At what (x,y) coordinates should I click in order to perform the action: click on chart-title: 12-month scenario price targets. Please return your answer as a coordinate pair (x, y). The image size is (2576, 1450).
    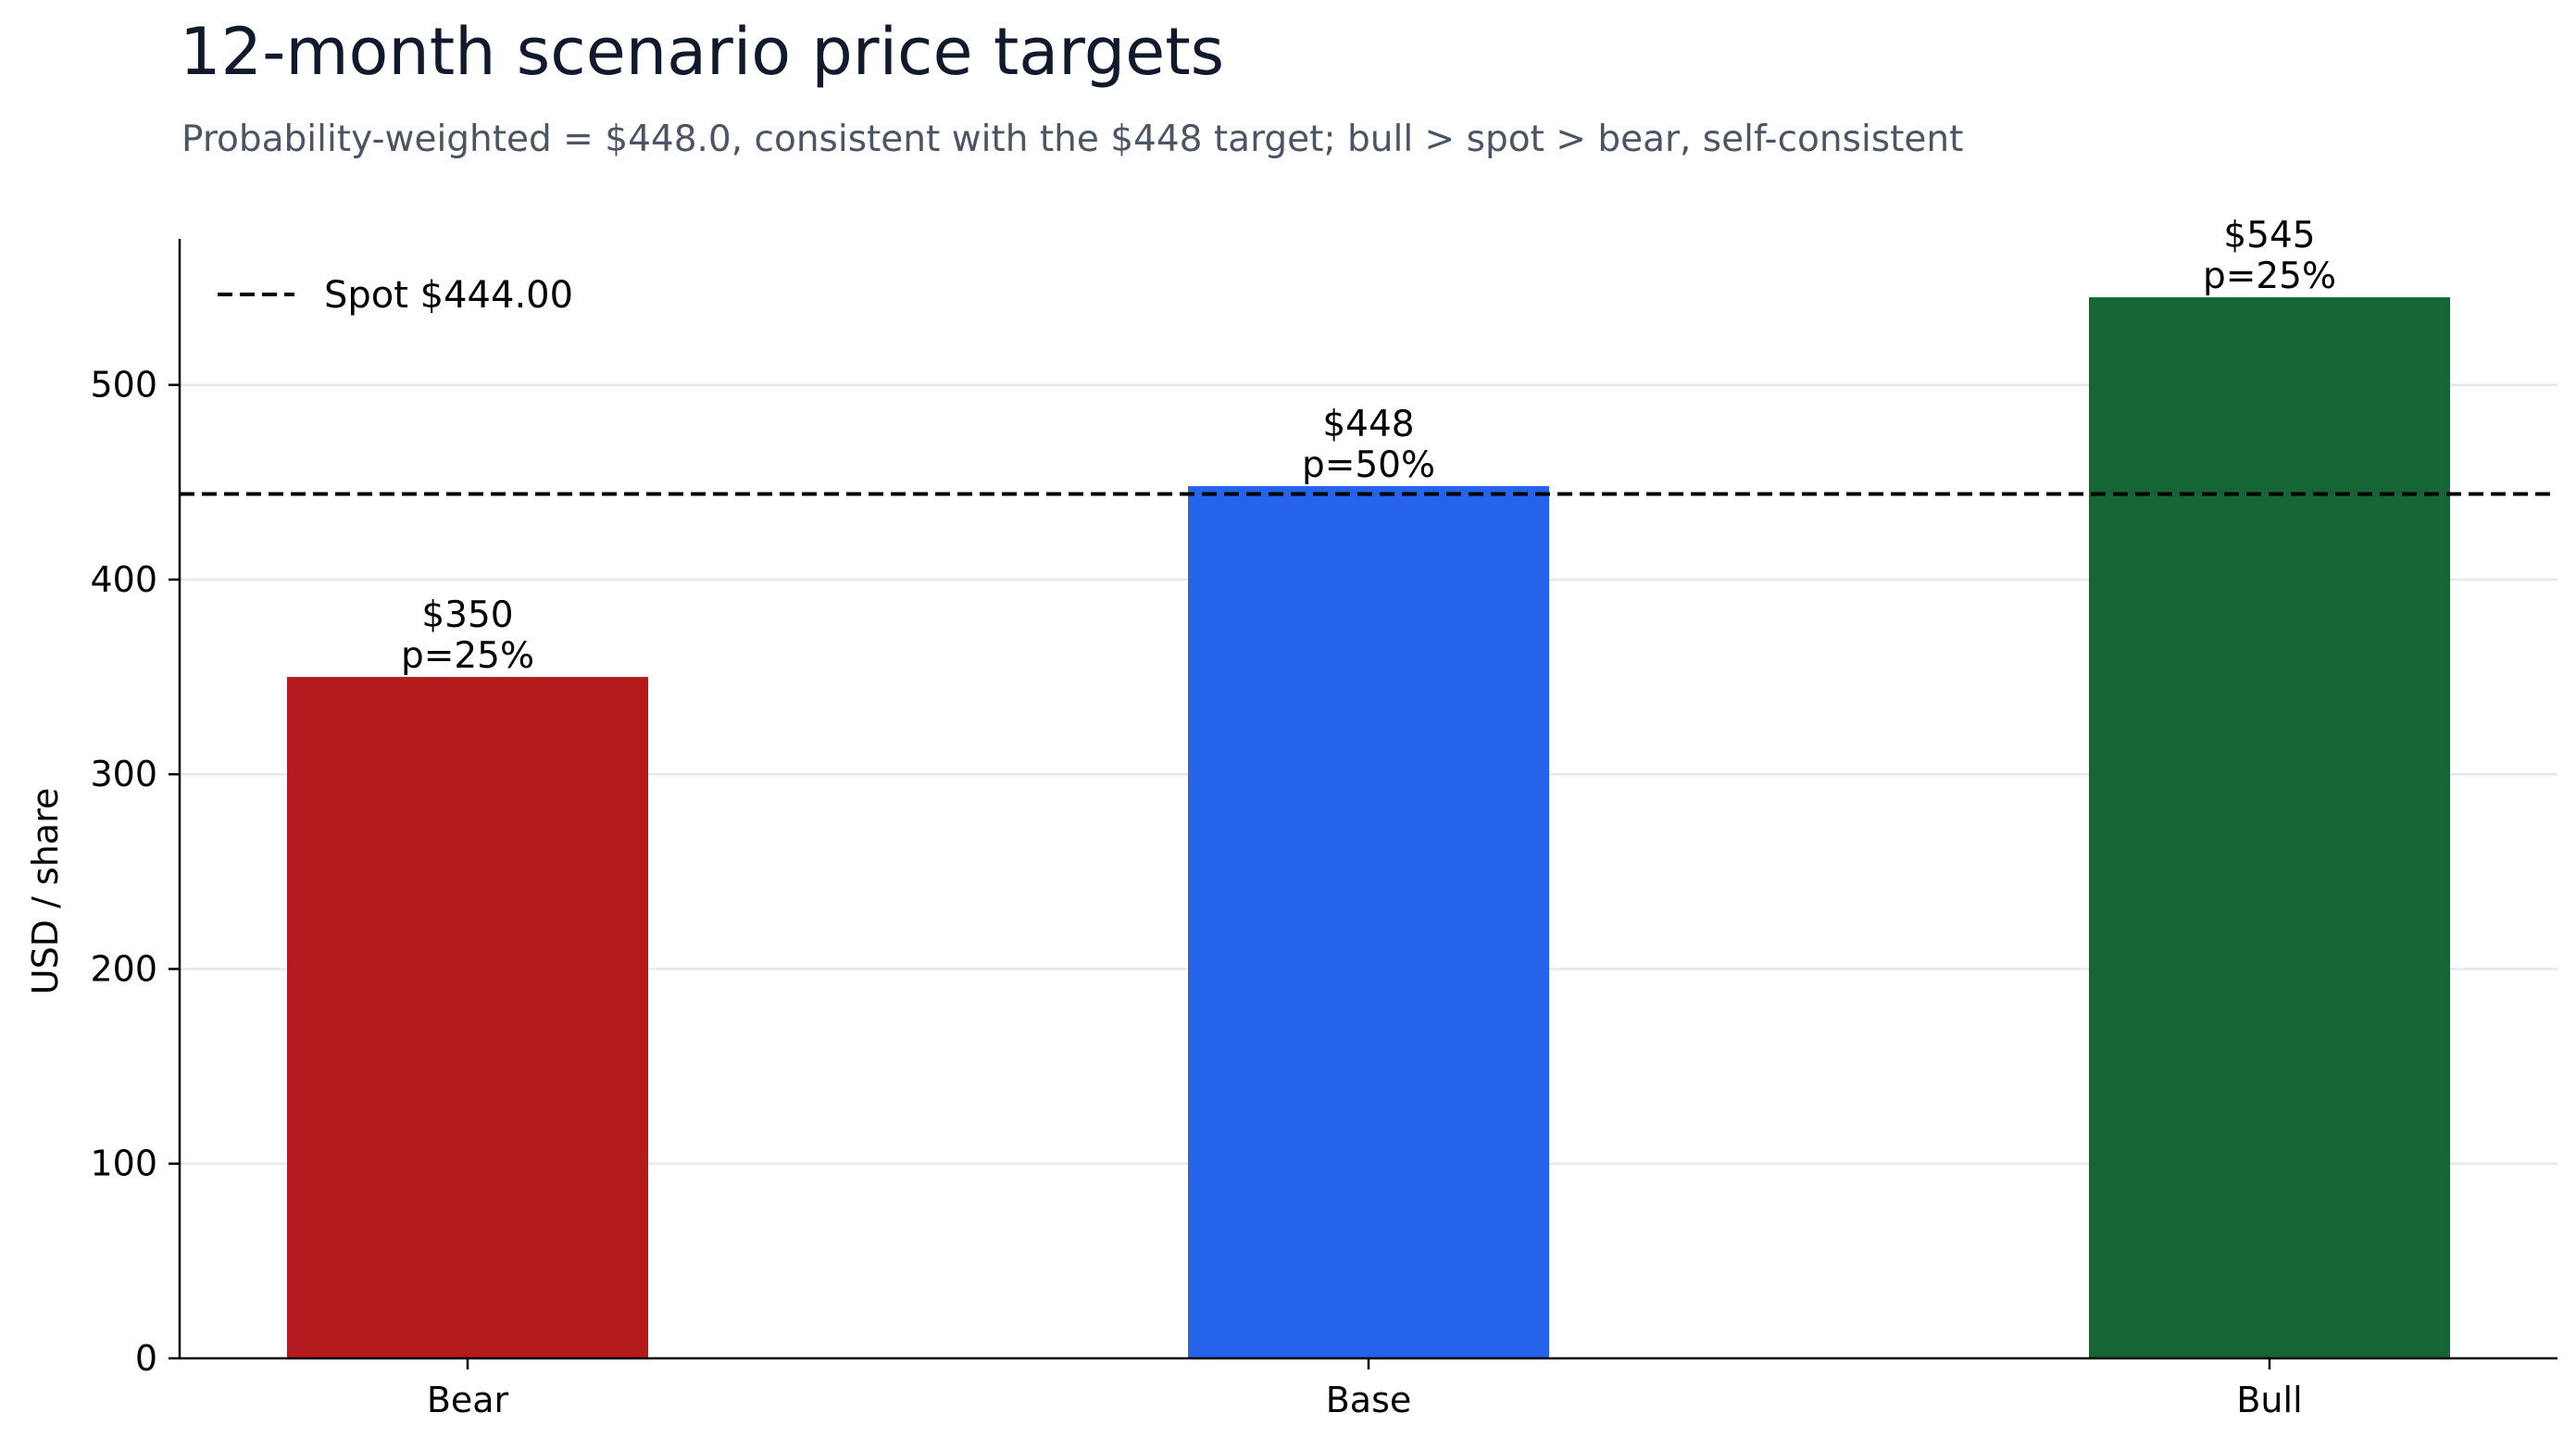
    Looking at the image, I should click on (703, 52).